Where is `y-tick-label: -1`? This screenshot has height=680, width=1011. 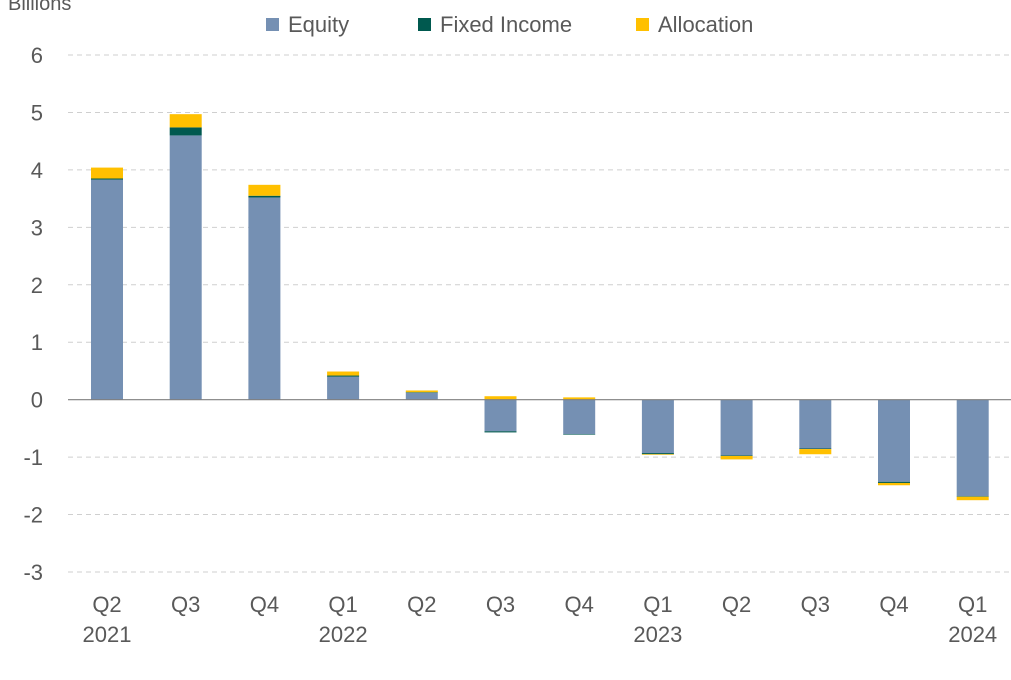
y-tick-label: -1 is located at coordinates (33, 457).